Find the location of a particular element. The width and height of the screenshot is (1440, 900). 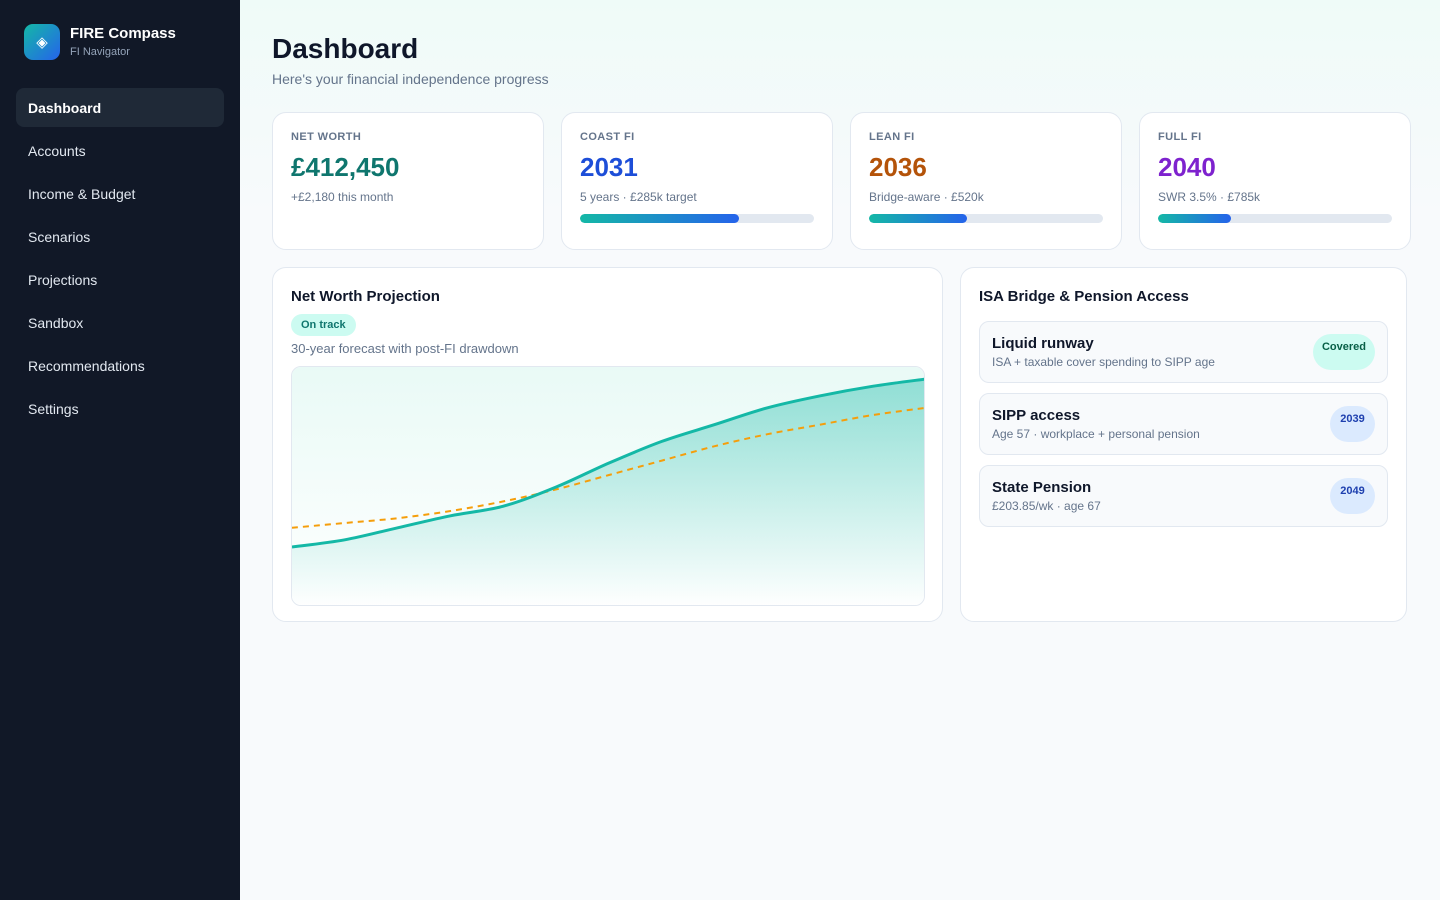

diamond-icon: ◈ is located at coordinates (42, 42).